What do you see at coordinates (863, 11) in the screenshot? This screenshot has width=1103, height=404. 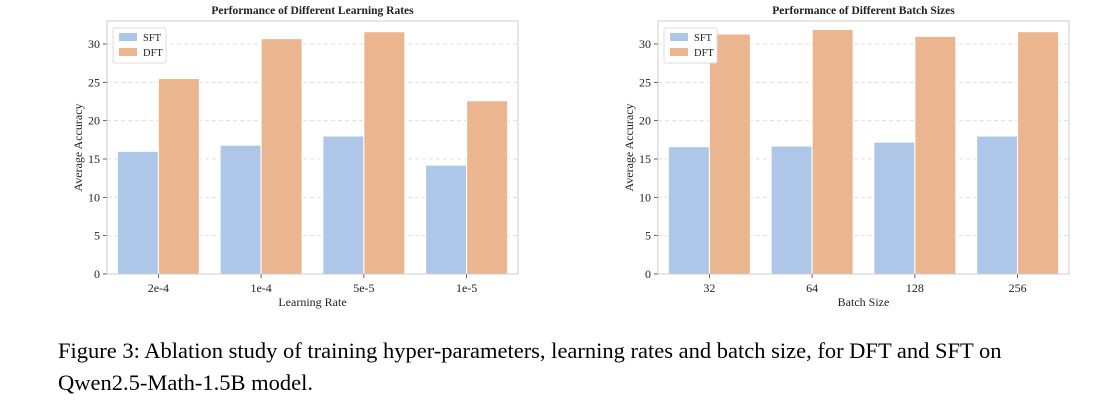 I see `chart-title: Performance of Different Batch Sizes` at bounding box center [863, 11].